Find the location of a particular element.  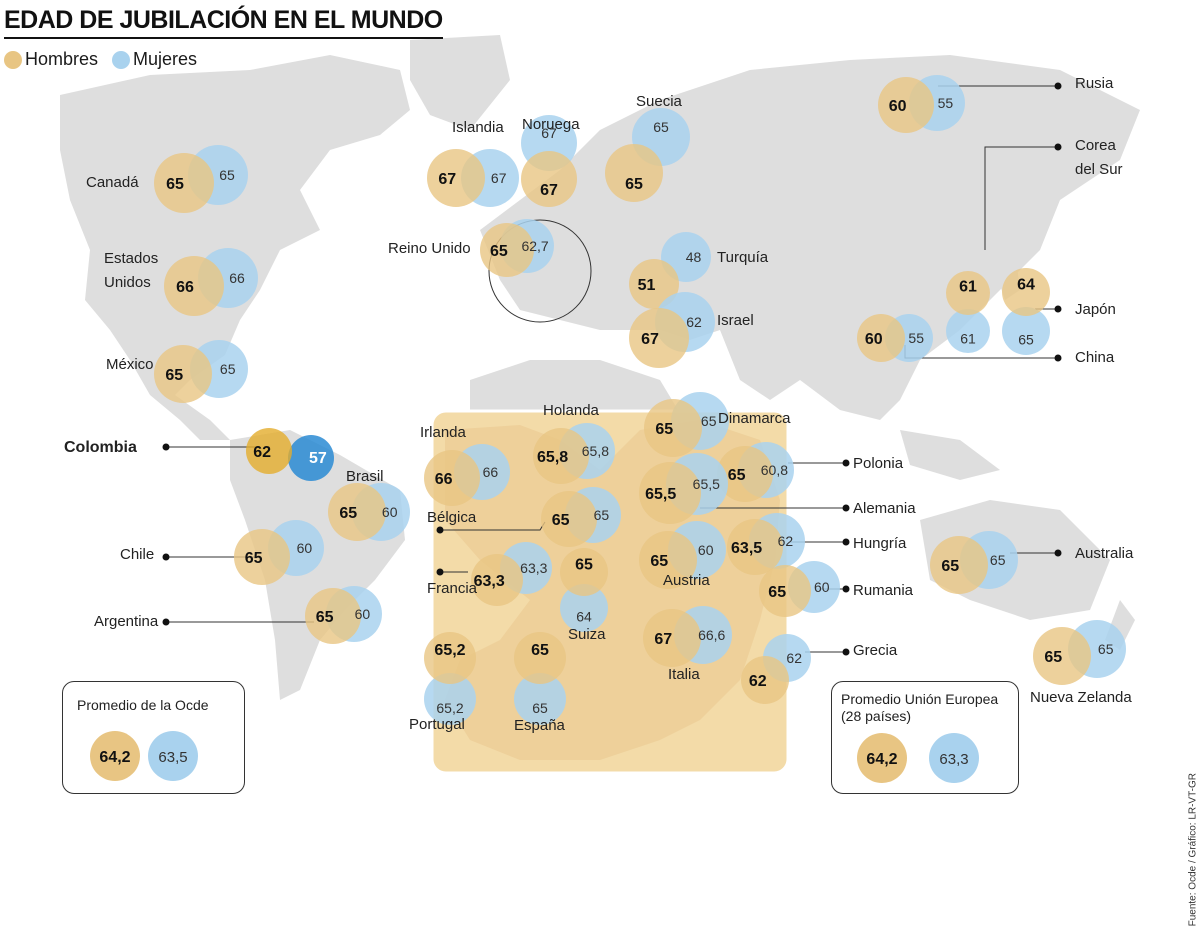

country-bubble-13: 60 55 is located at coordinates (921, 104).